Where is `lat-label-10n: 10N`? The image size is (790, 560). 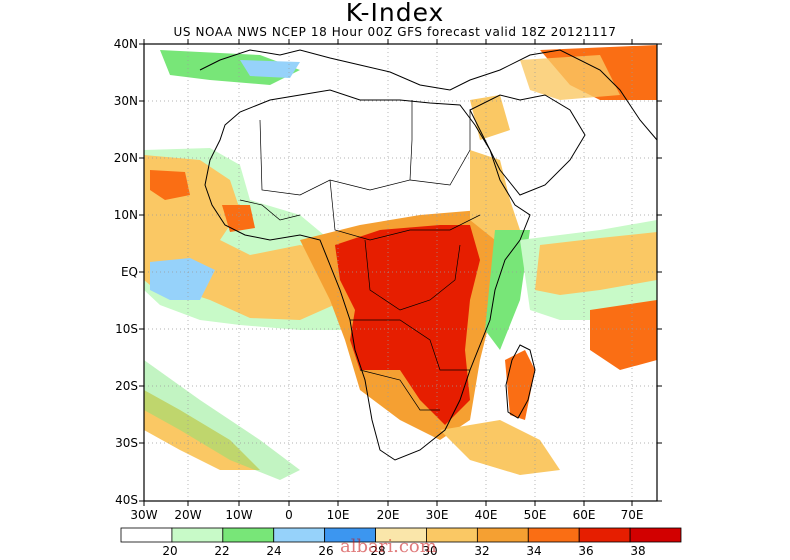 lat-label-10n: 10N is located at coordinates (125, 215).